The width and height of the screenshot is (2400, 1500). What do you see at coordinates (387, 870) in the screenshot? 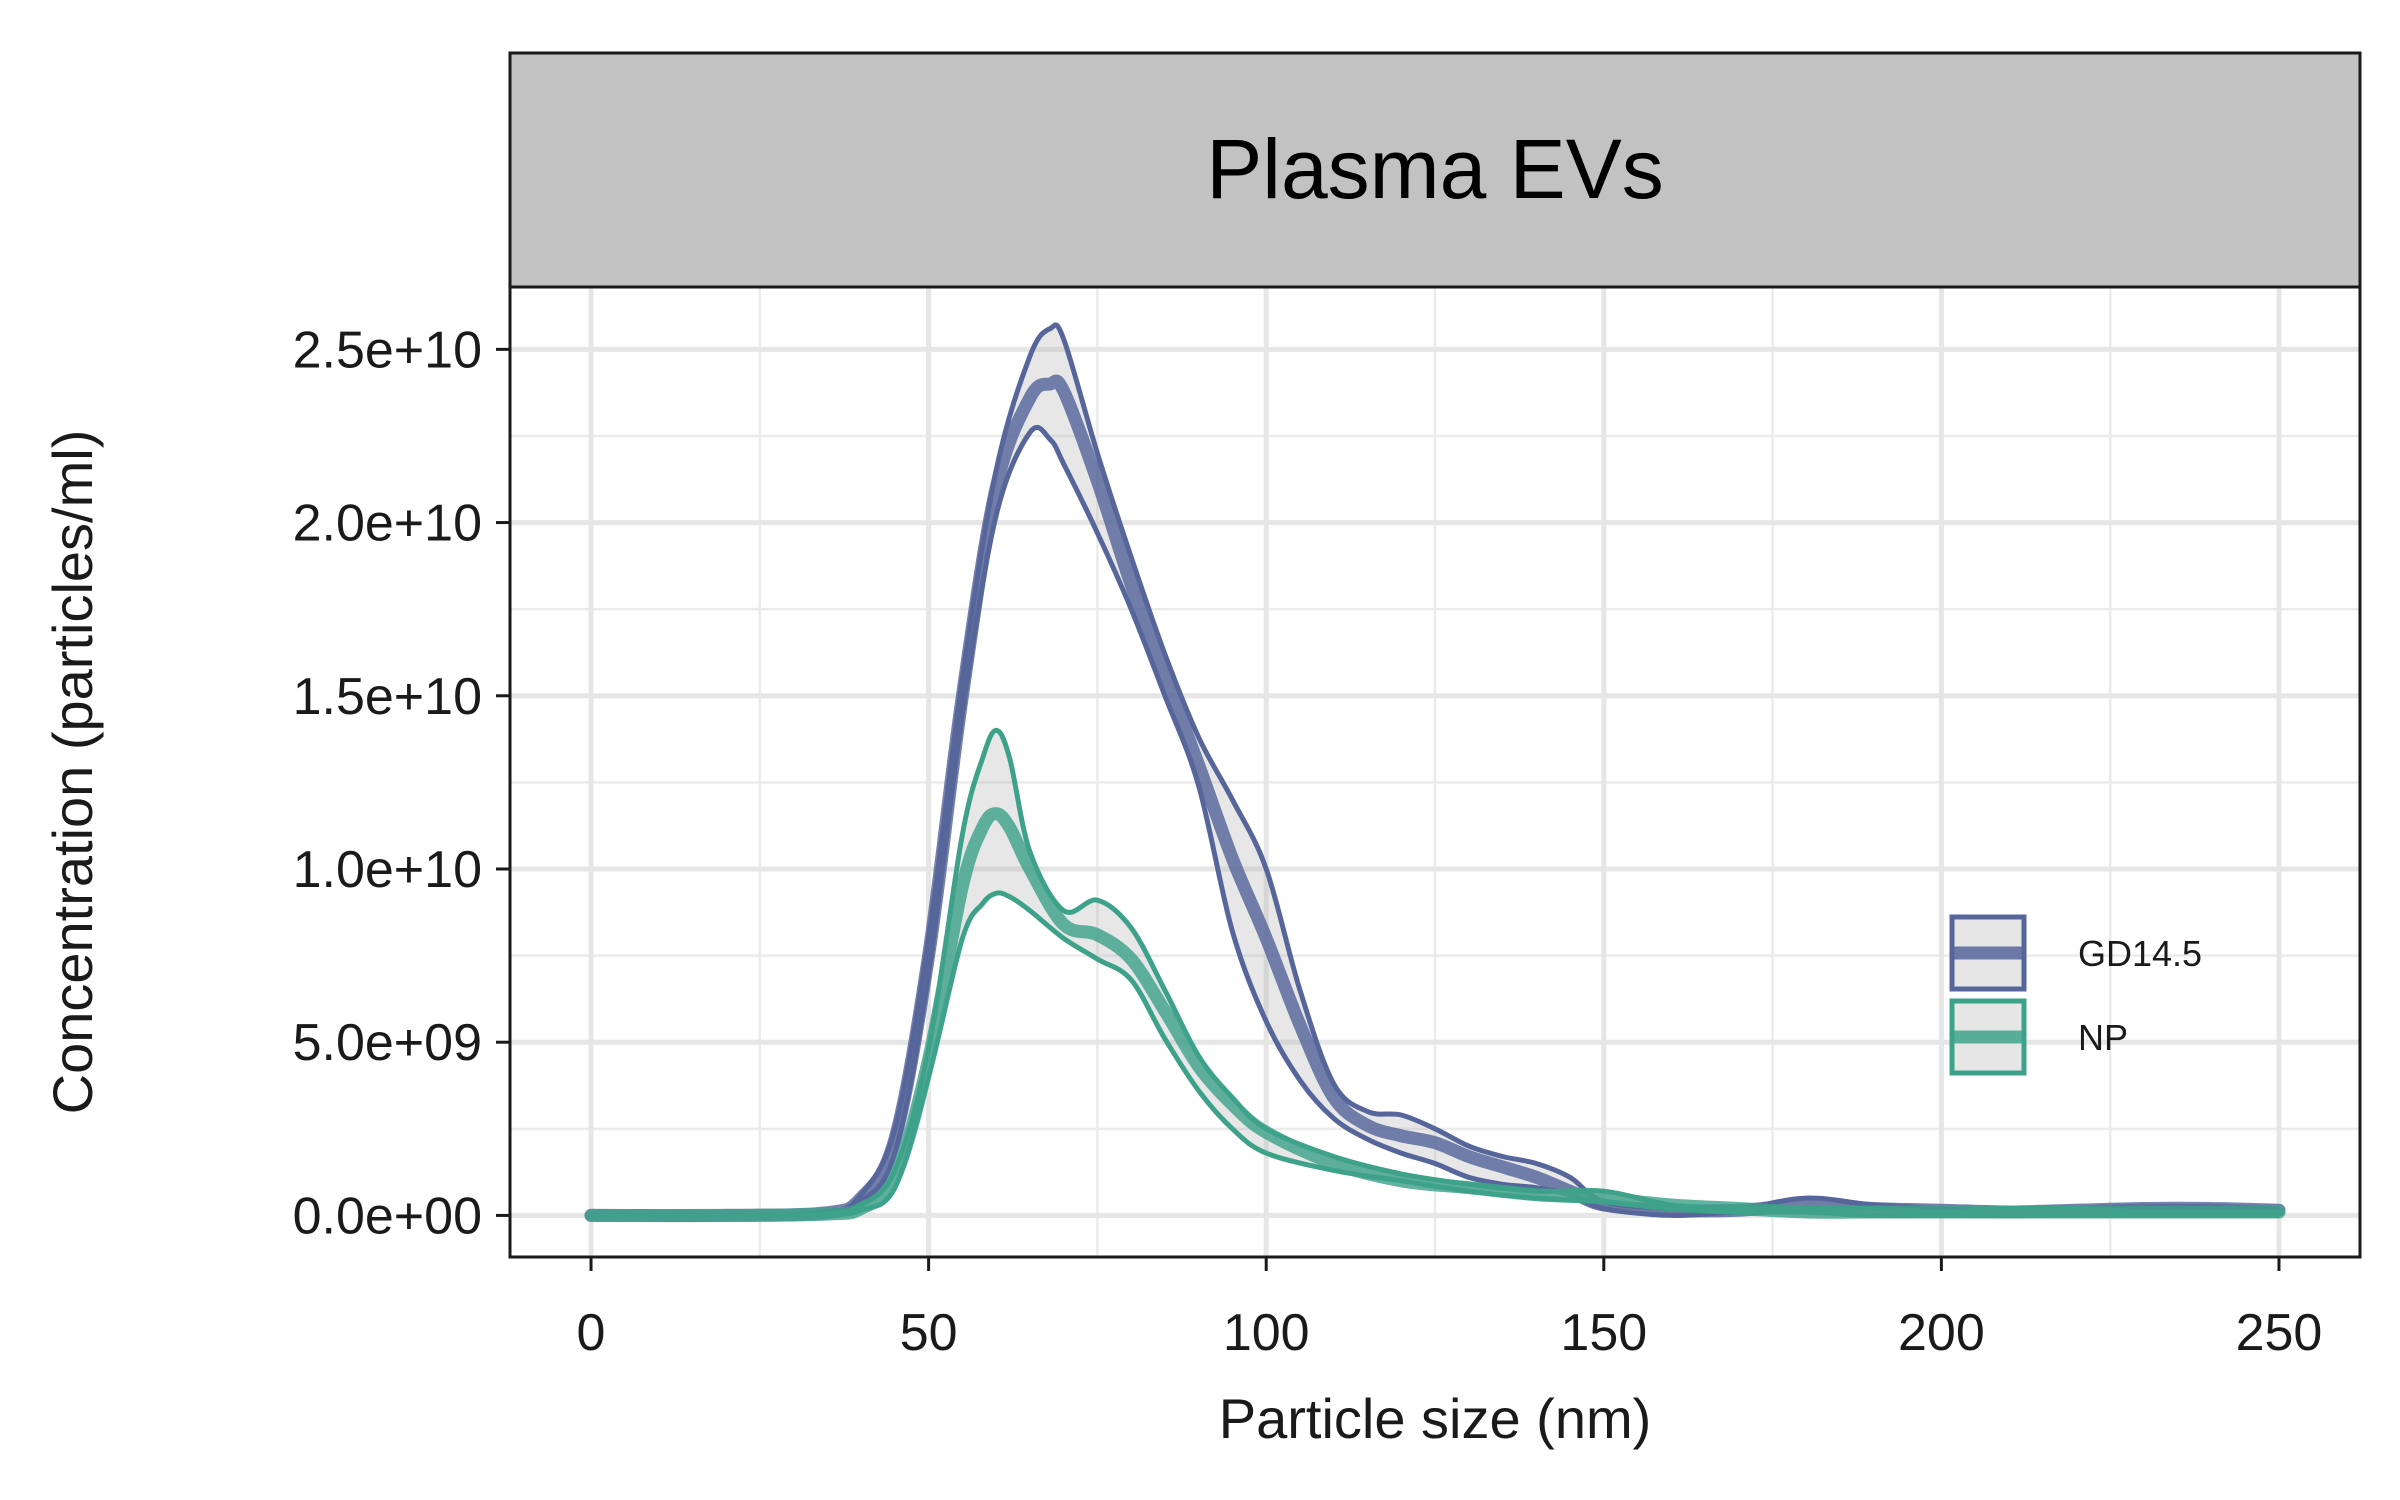
I see `y-tick-label: 1.0e+10` at bounding box center [387, 870].